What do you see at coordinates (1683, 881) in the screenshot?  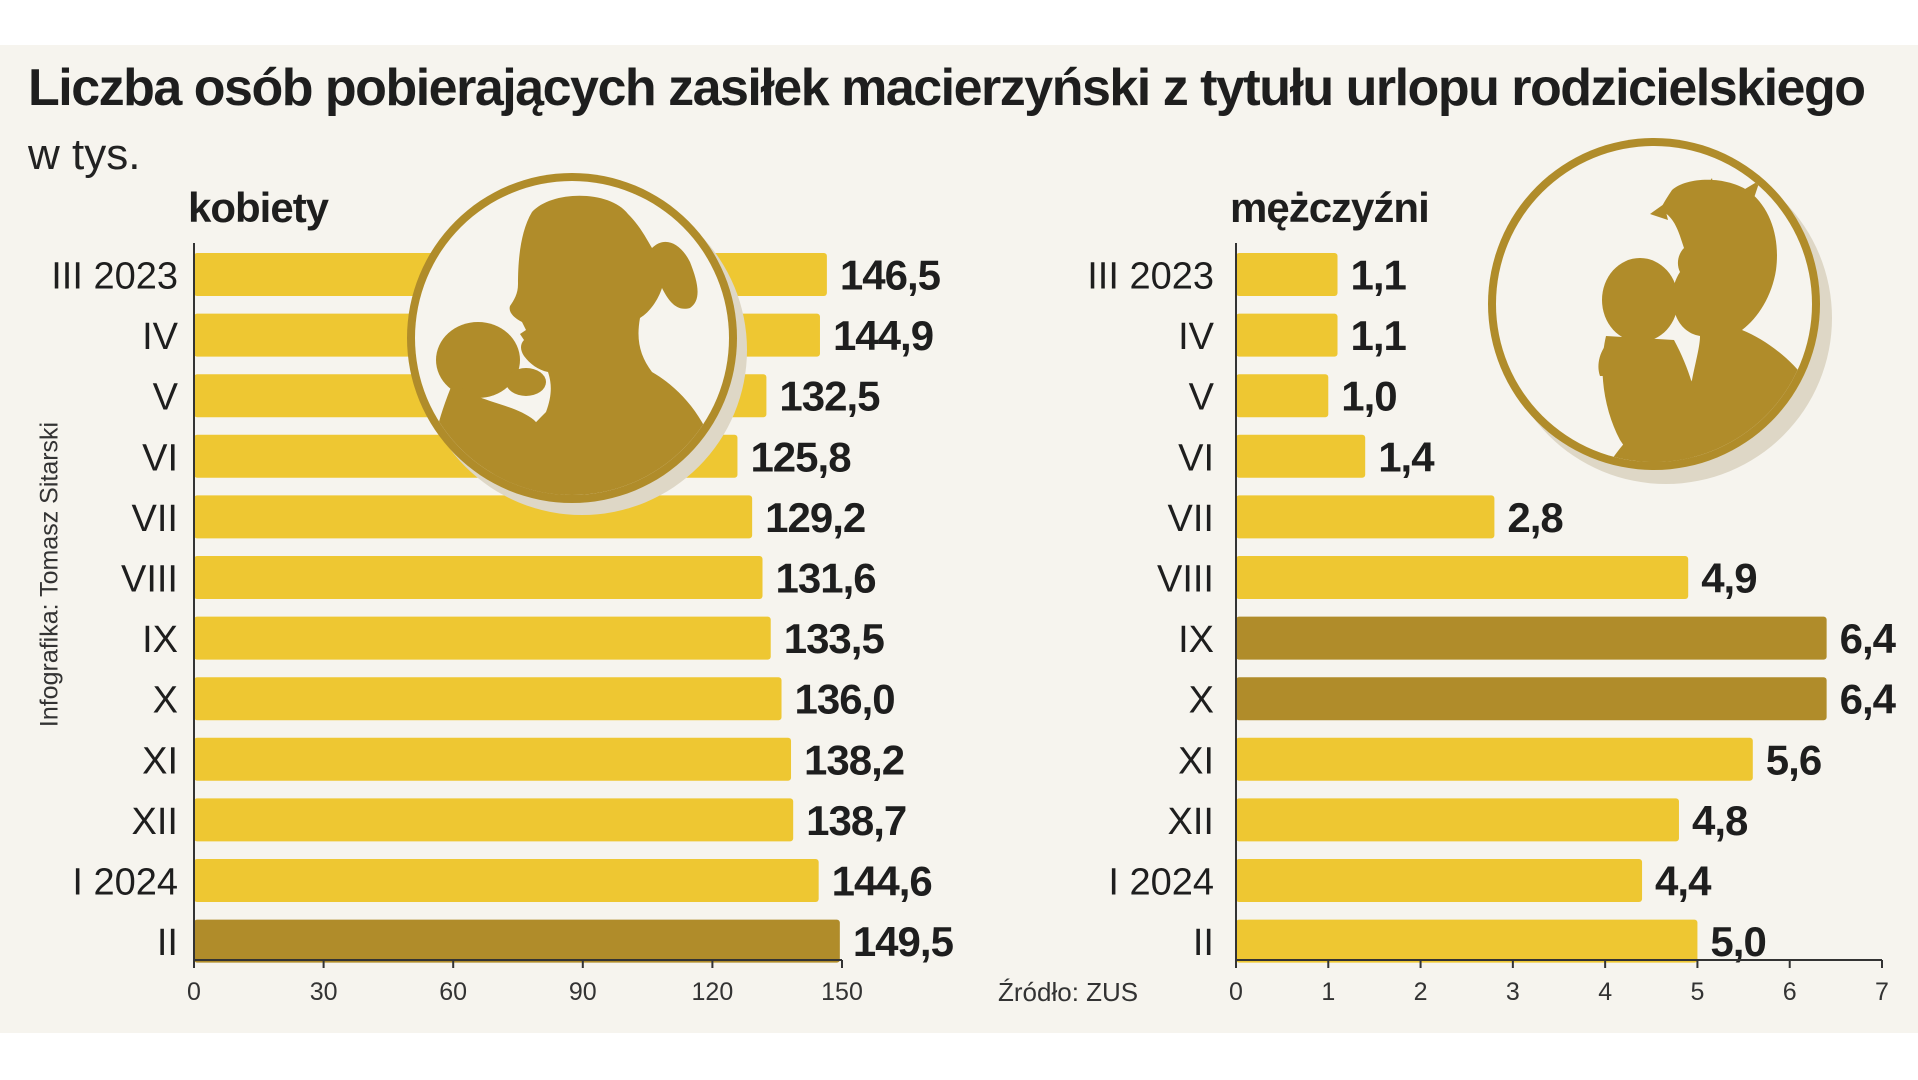 I see `men-value-label: 4,4` at bounding box center [1683, 881].